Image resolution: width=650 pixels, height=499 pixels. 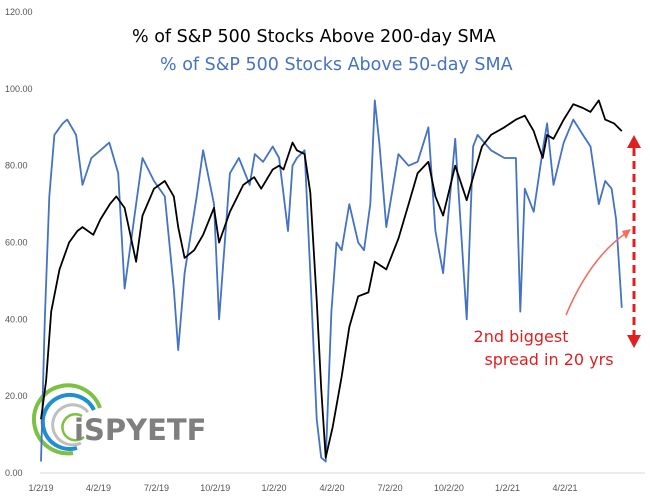 What do you see at coordinates (521, 336) in the screenshot?
I see `annotation-line-1: 2nd biggest` at bounding box center [521, 336].